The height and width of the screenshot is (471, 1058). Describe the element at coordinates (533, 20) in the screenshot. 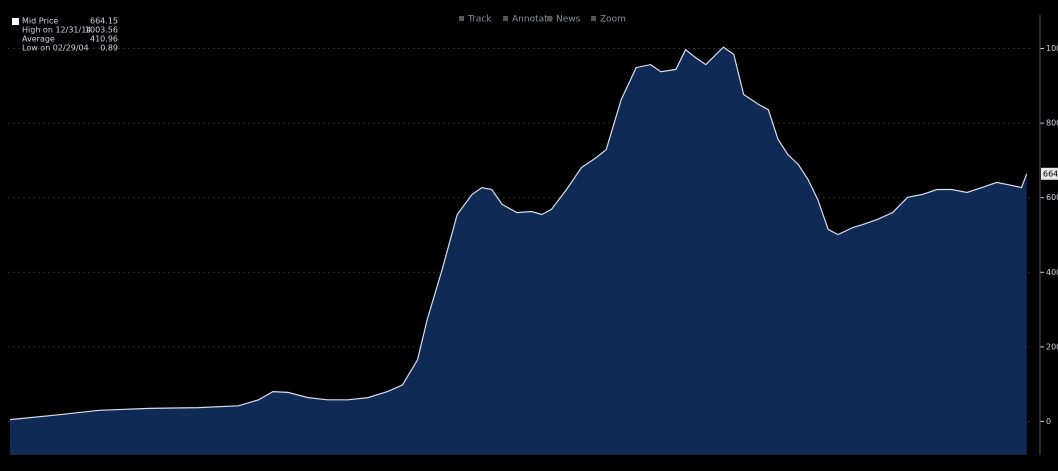

I see `toolbar-button: Annotate` at that location.